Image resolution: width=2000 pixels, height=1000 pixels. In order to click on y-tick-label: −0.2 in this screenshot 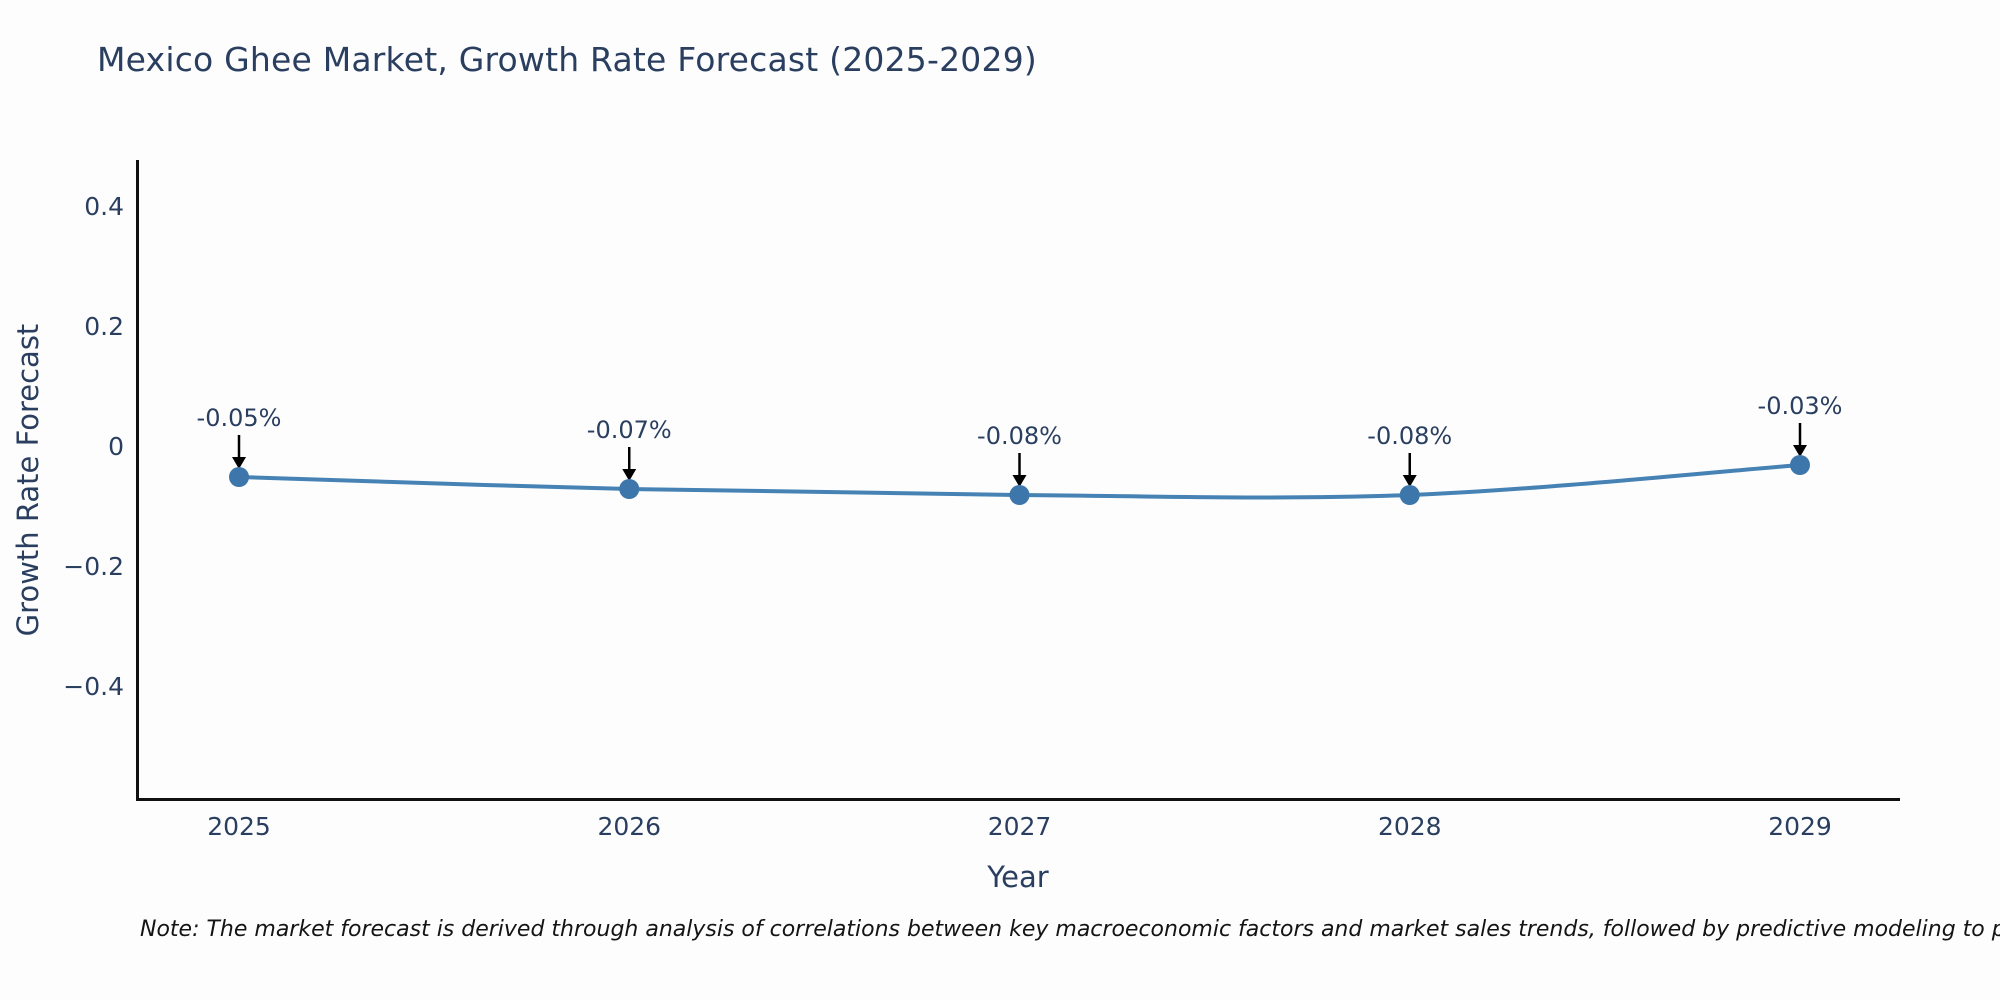, I will do `click(93, 566)`.